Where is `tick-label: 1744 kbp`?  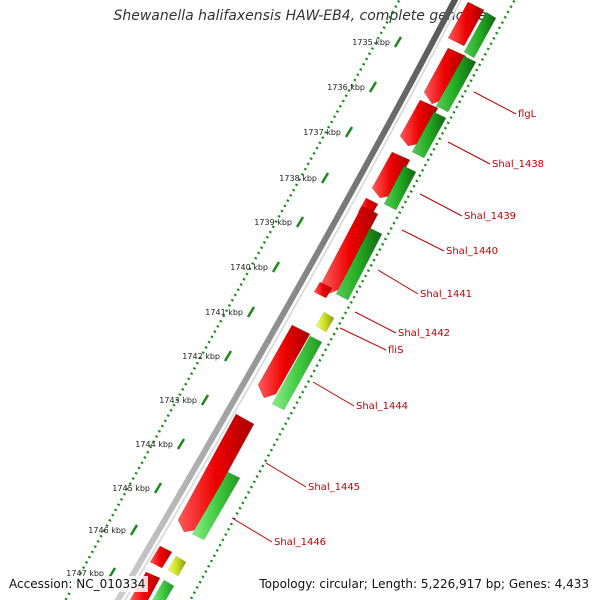
tick-label: 1744 kbp is located at coordinates (154, 444).